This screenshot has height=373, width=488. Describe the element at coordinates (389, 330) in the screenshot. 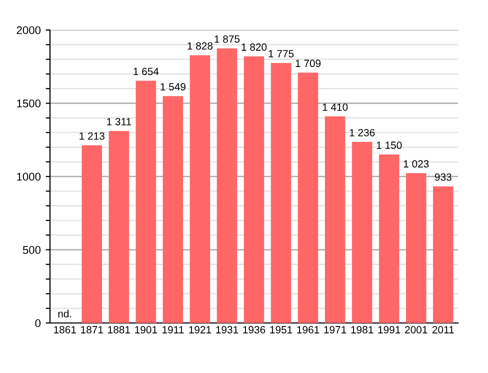

I see `x-tick-label: 1991` at that location.